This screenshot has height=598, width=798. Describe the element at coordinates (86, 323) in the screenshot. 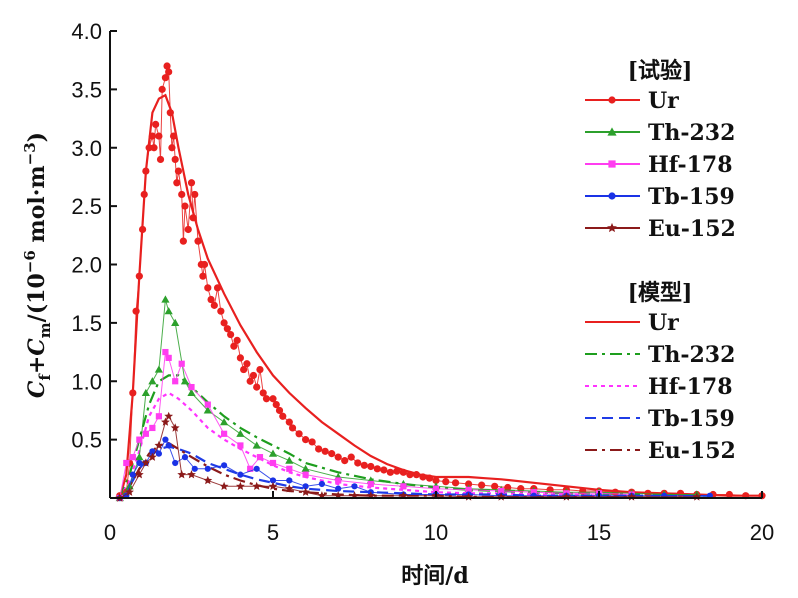

I see `y-tick-label: 1.5` at that location.